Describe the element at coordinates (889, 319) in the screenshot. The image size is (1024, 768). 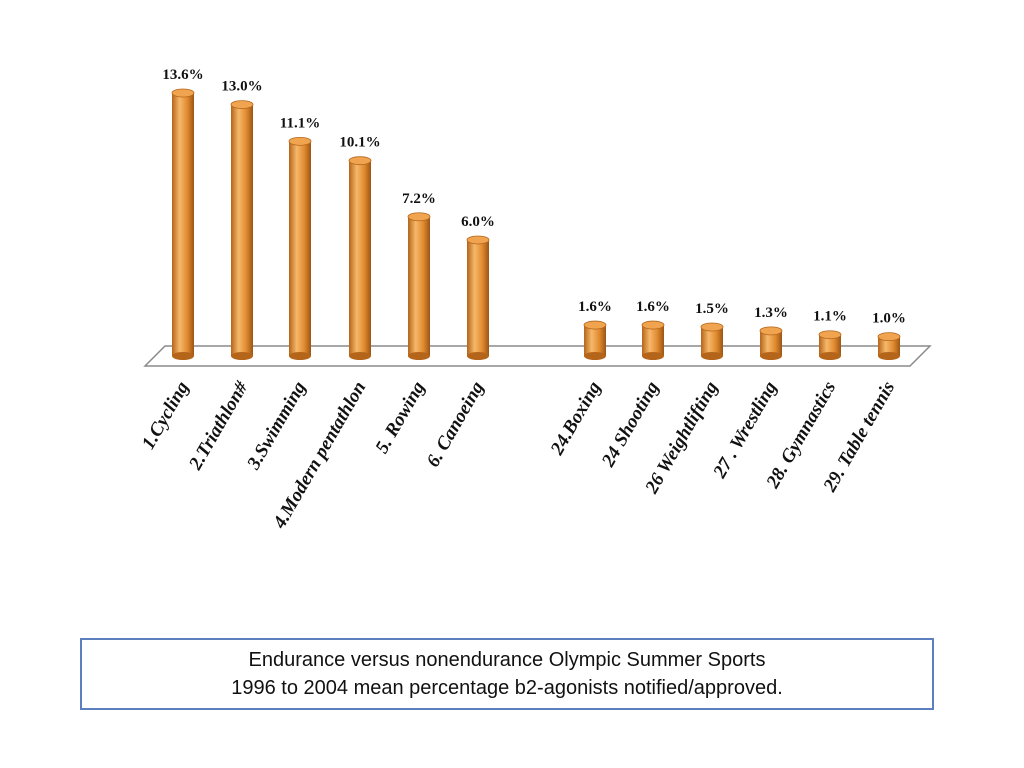
I see `value-label: 1.0%` at that location.